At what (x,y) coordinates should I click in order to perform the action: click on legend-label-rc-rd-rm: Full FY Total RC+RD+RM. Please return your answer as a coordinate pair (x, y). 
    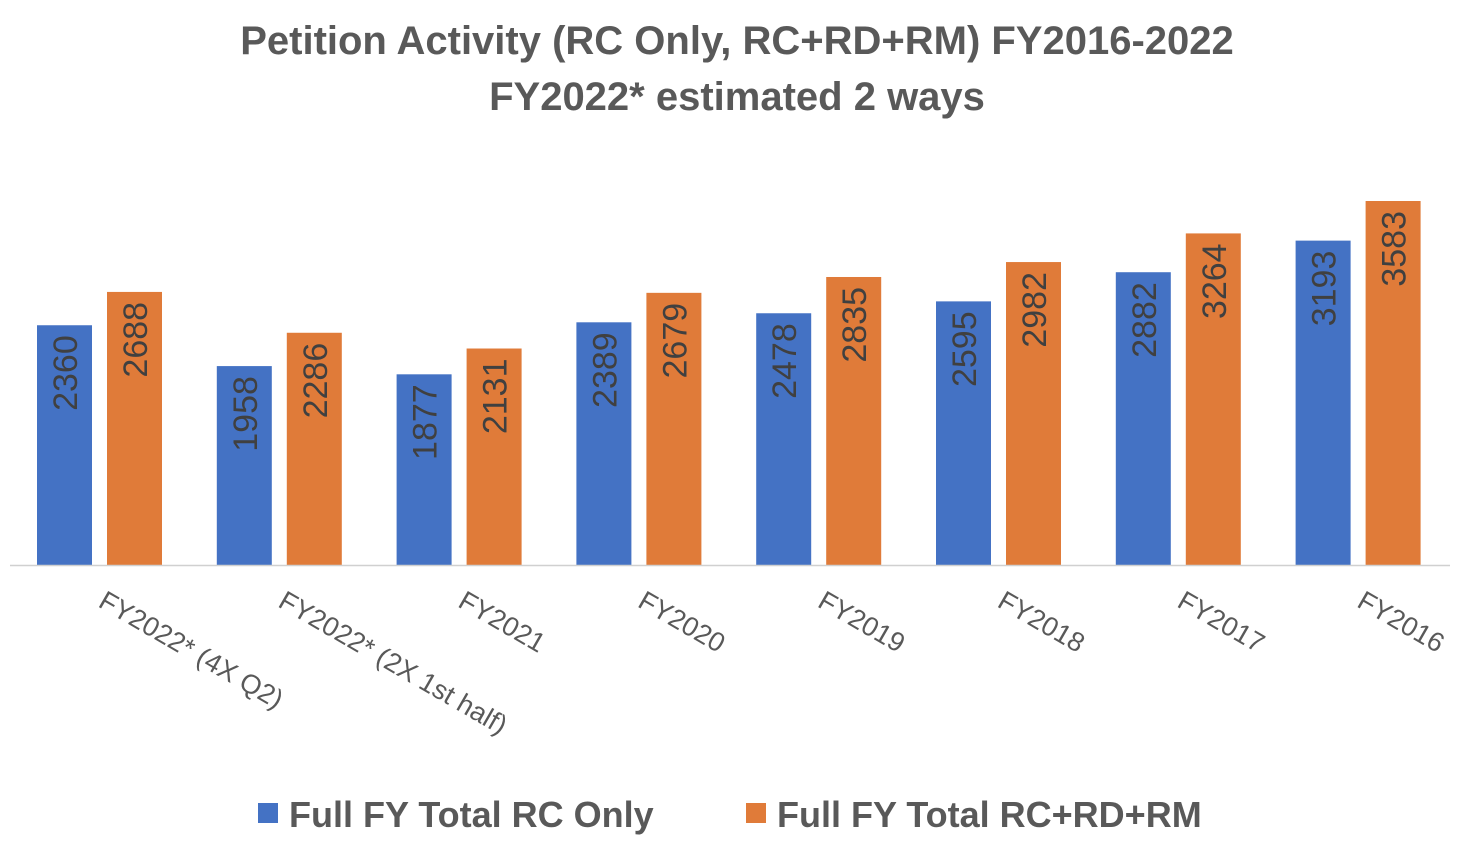
    Looking at the image, I should click on (989, 814).